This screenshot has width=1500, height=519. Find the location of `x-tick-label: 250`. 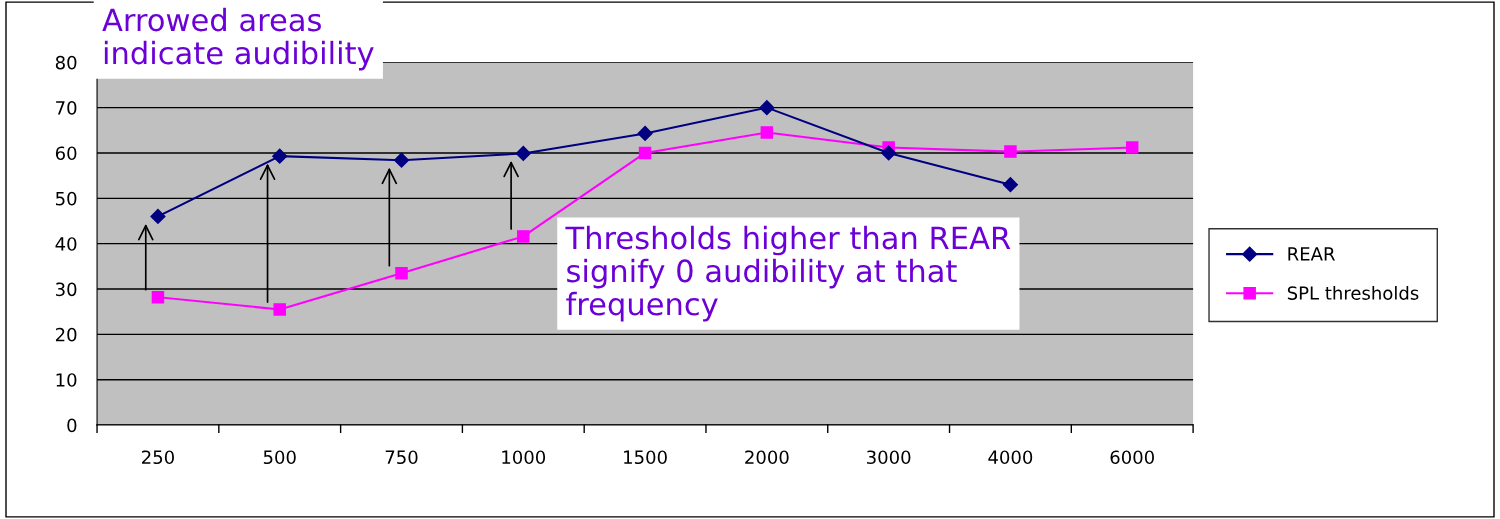

x-tick-label: 250 is located at coordinates (158, 457).